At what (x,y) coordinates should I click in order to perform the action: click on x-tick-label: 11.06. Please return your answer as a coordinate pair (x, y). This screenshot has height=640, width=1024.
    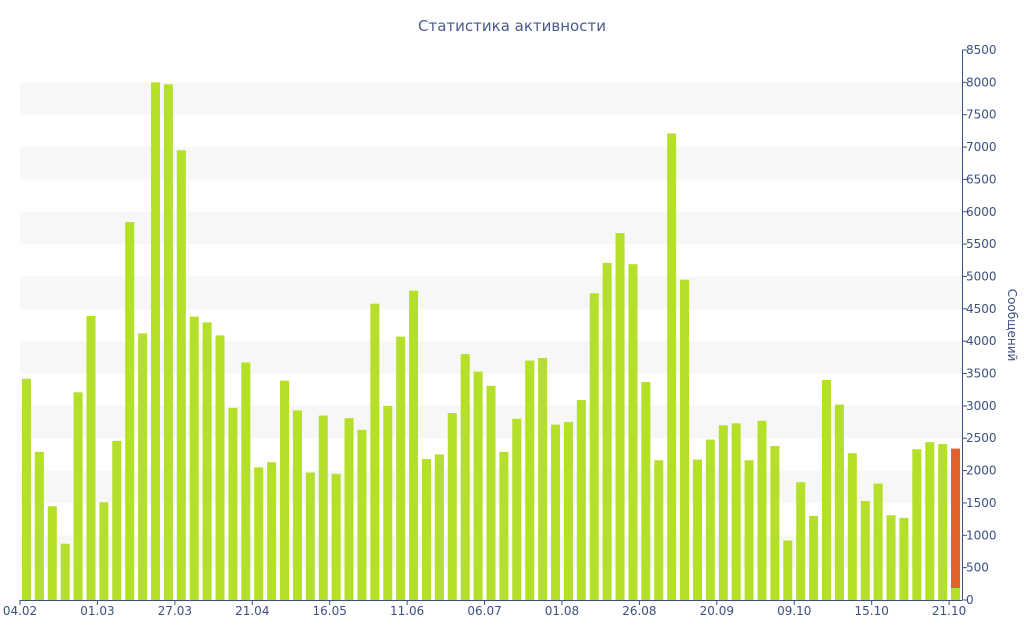
    Looking at the image, I should click on (407, 611).